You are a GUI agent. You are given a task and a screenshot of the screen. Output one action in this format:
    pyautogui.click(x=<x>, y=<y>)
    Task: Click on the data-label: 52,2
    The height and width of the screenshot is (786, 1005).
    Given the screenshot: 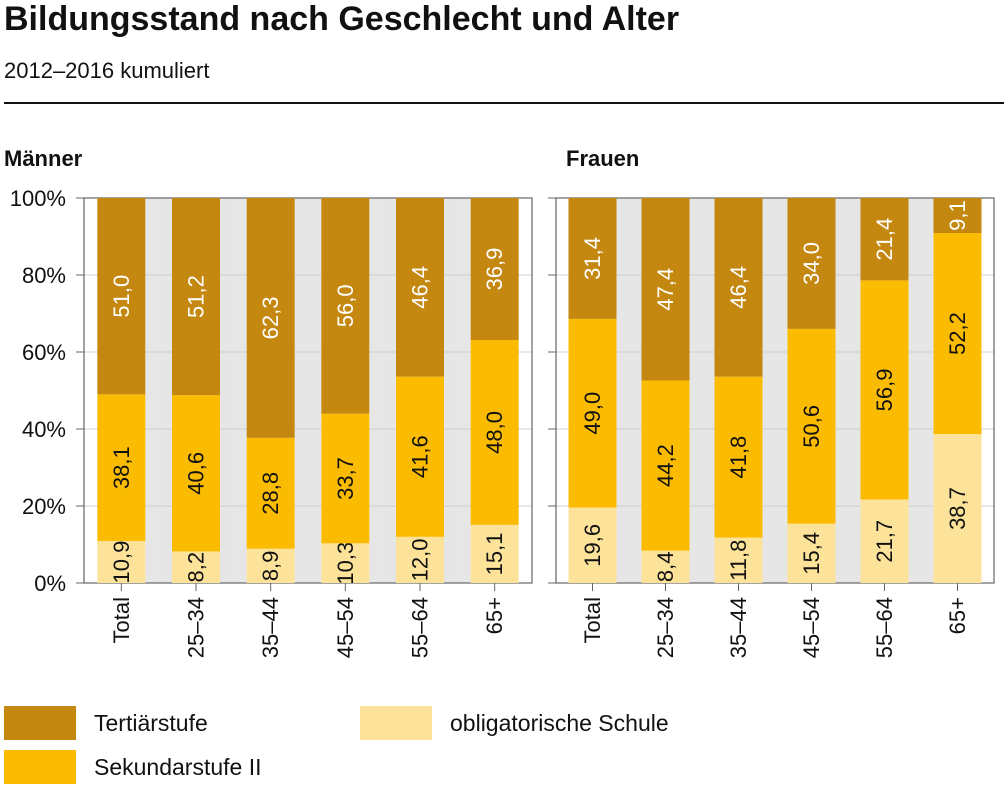 What is the action you would take?
    pyautogui.click(x=957, y=333)
    